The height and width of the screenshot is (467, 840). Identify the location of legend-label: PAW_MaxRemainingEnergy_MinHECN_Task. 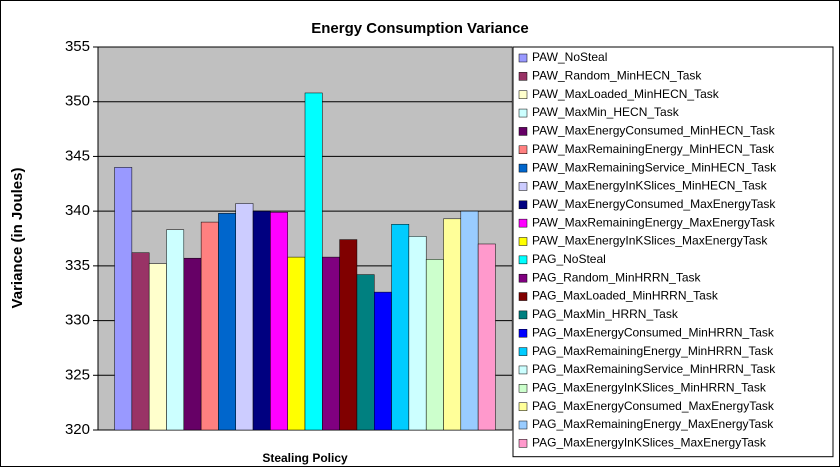
(653, 149).